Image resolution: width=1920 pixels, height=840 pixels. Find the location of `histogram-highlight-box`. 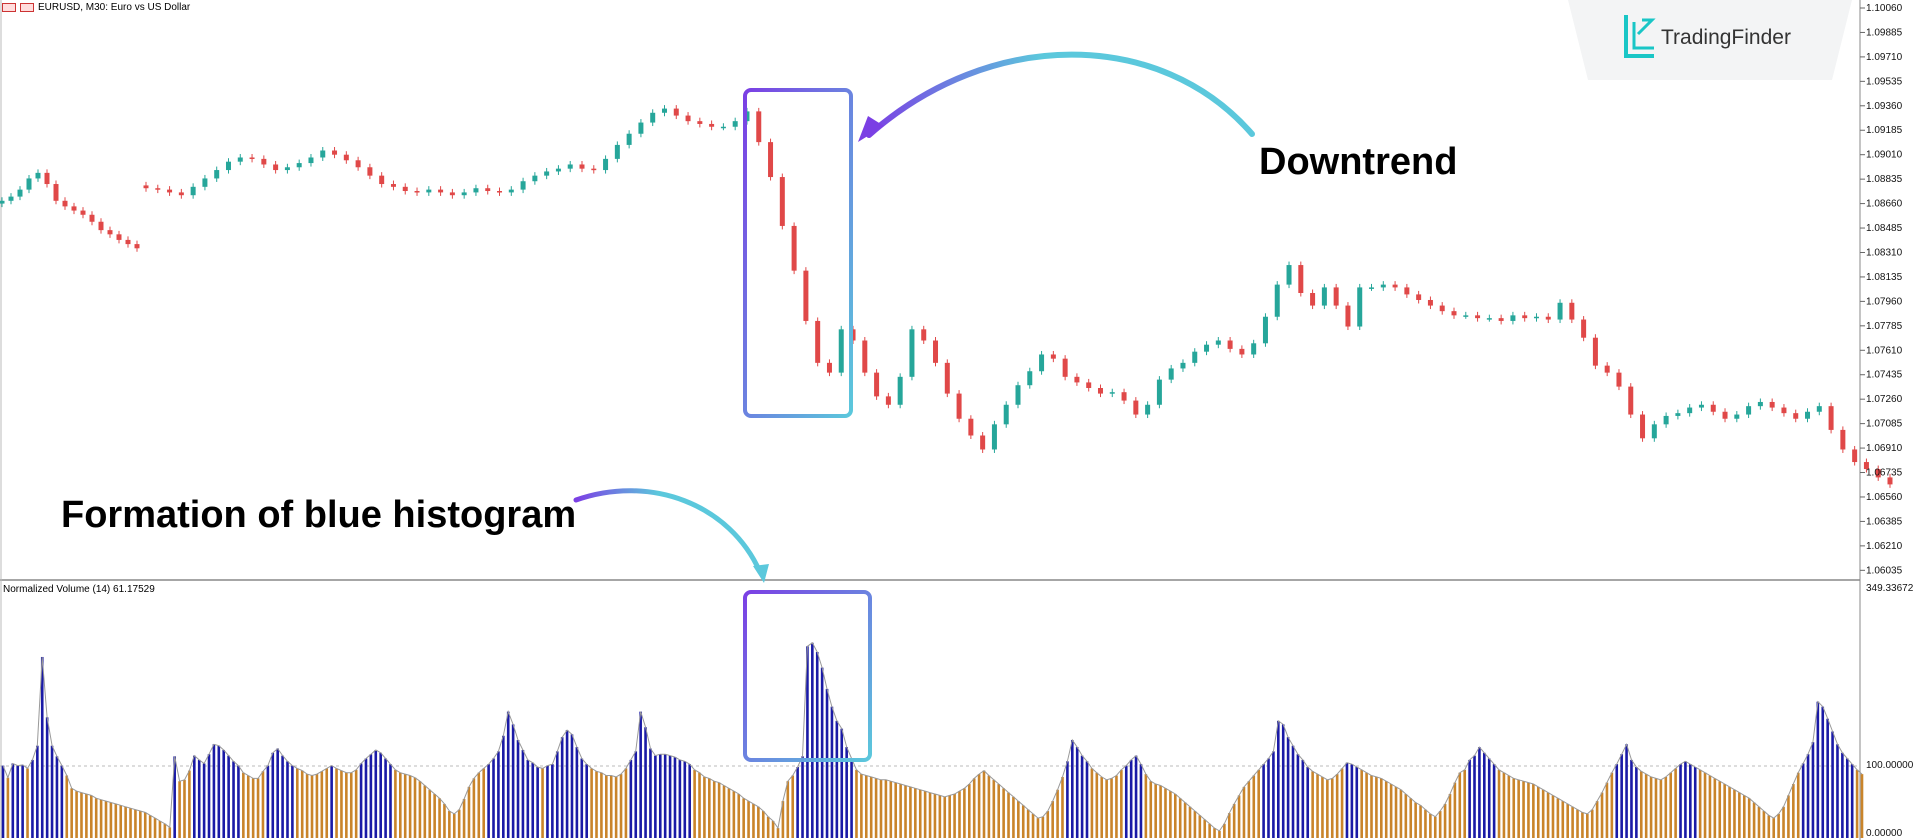

histogram-highlight-box is located at coordinates (807, 676).